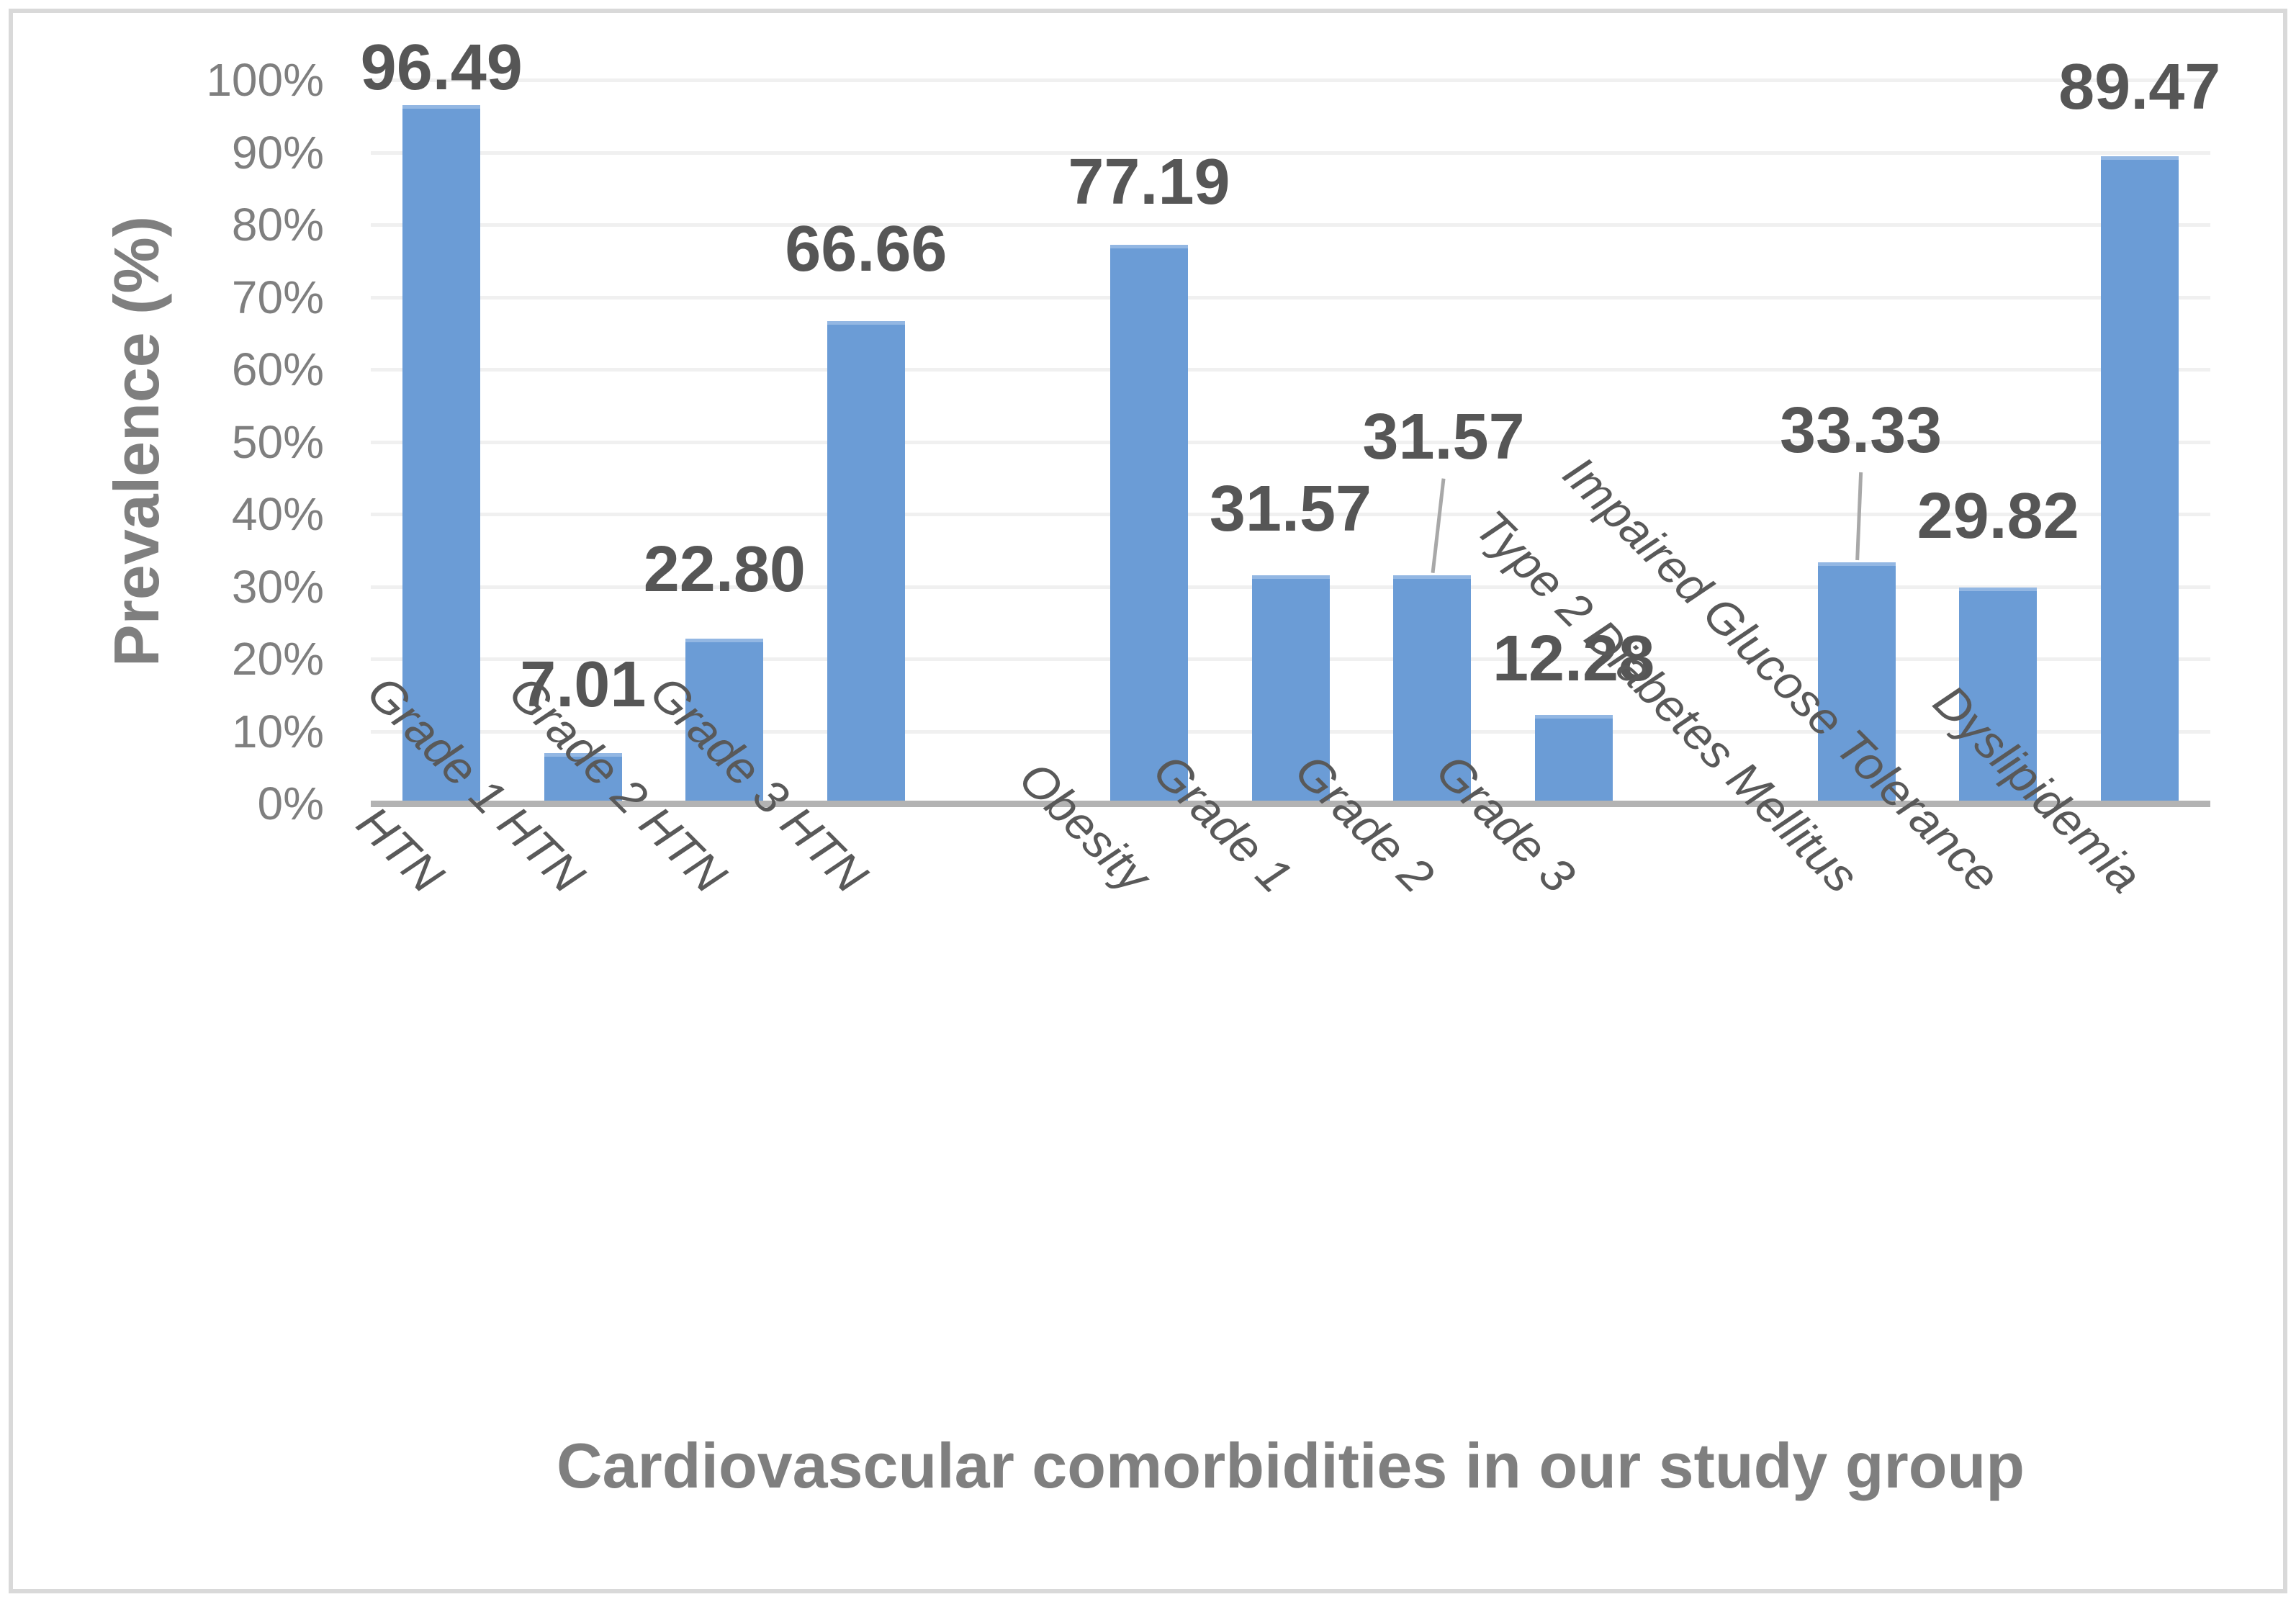 The height and width of the screenshot is (1602, 2296). What do you see at coordinates (265, 80) in the screenshot?
I see `y-tick-label-100%: 100%` at bounding box center [265, 80].